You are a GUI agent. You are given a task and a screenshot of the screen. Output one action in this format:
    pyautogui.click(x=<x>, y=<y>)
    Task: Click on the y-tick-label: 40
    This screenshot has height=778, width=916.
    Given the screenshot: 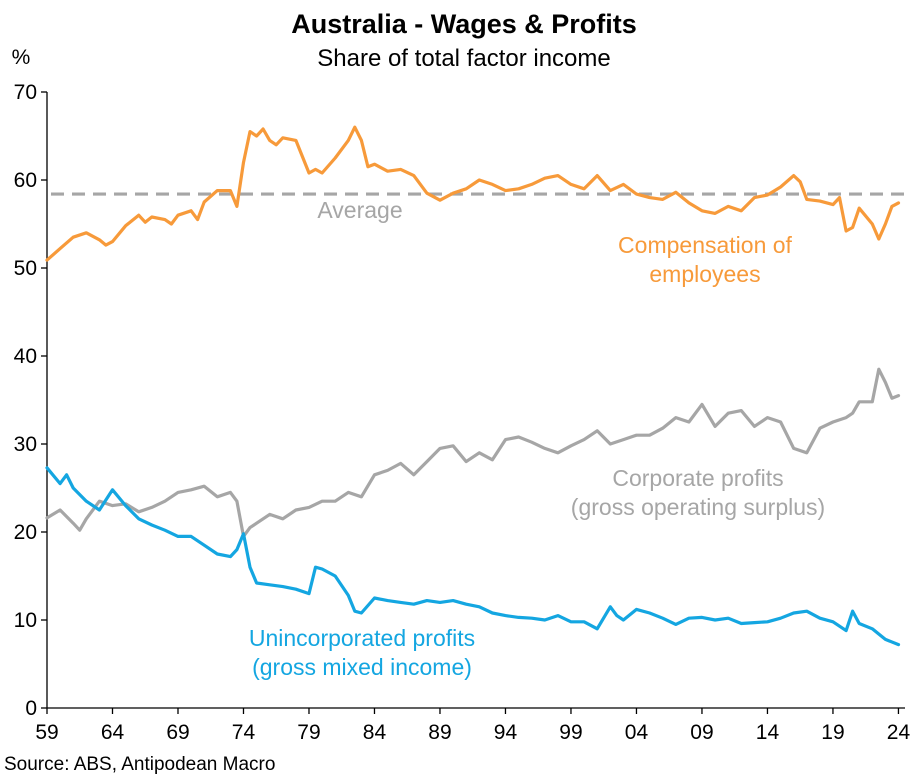 What is the action you would take?
    pyautogui.click(x=25, y=356)
    